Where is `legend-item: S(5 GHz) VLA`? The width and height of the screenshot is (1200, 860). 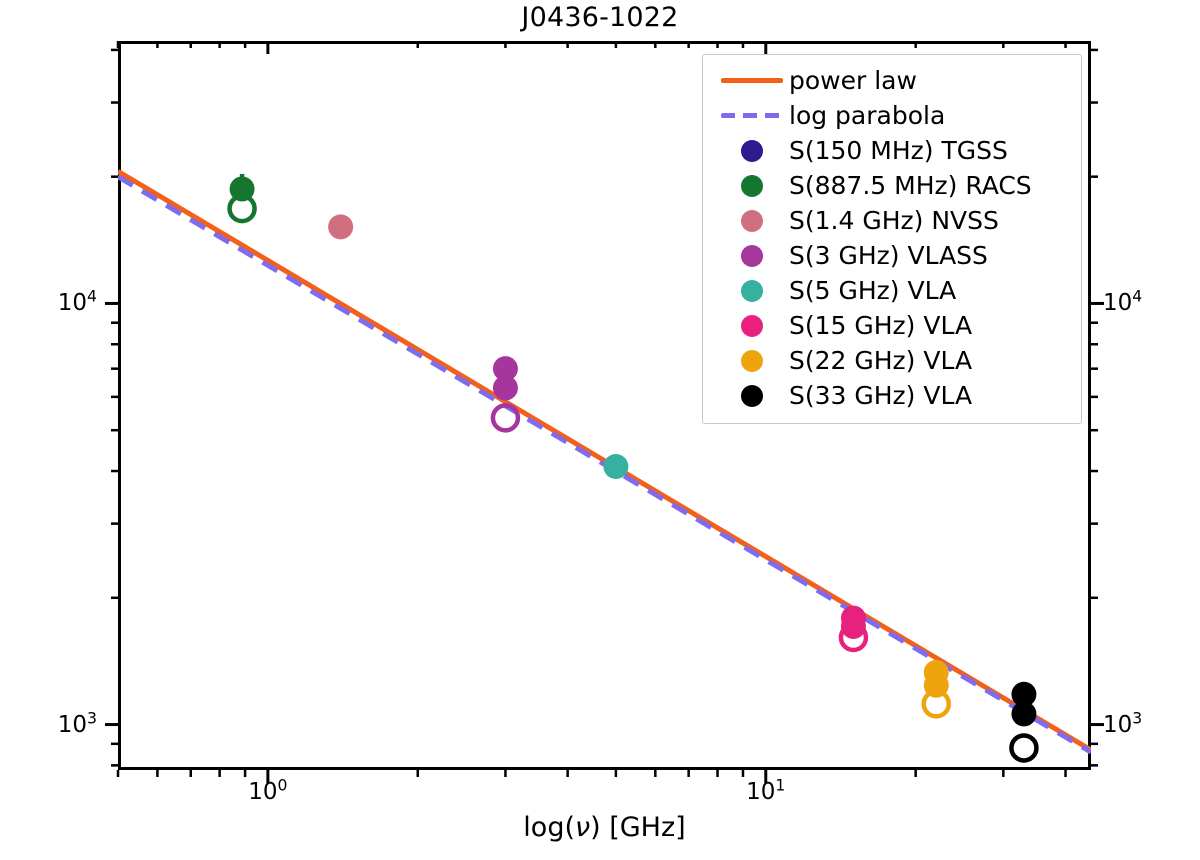 legend-item: S(5 GHz) VLA is located at coordinates (892, 290).